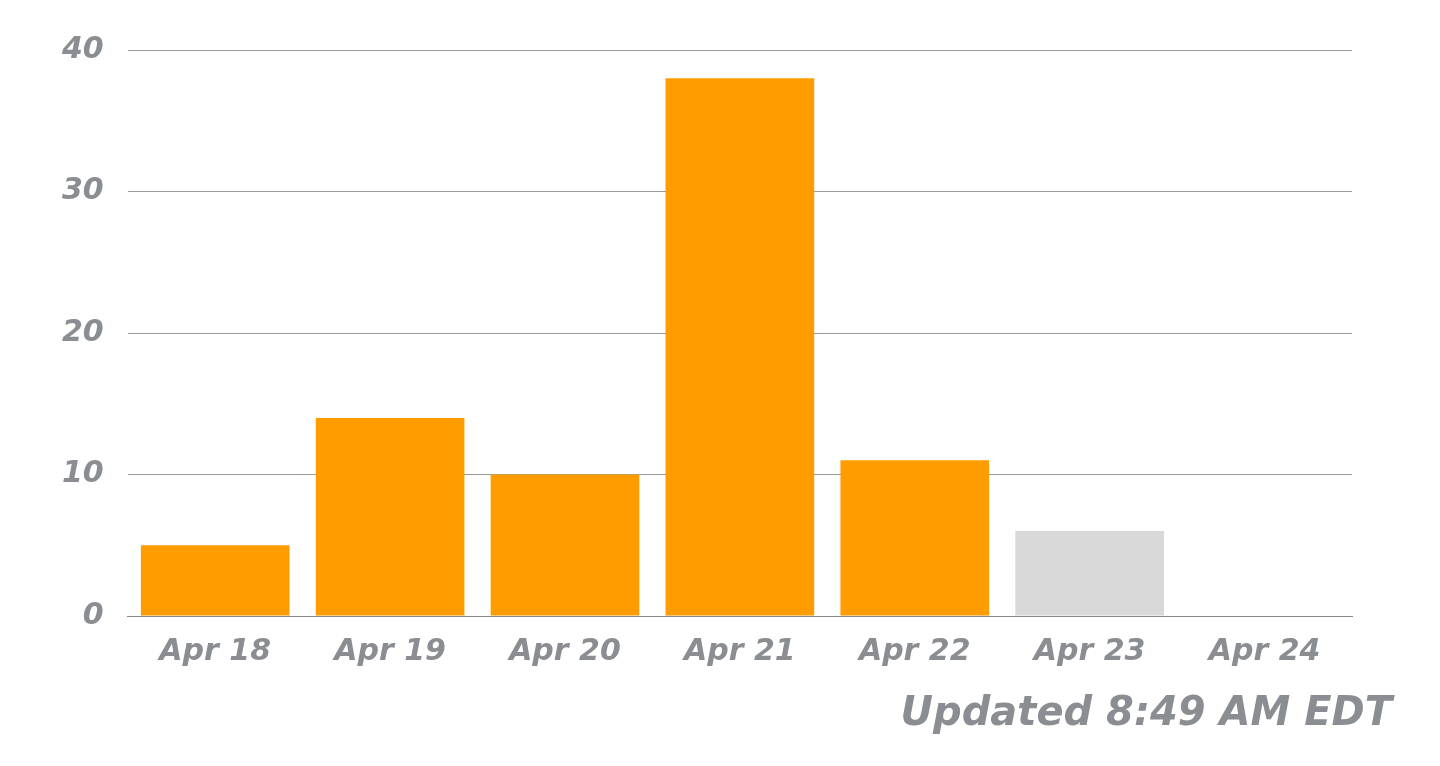 This screenshot has width=1440, height=766. What do you see at coordinates (82, 47) in the screenshot?
I see `y-tick-label: 40` at bounding box center [82, 47].